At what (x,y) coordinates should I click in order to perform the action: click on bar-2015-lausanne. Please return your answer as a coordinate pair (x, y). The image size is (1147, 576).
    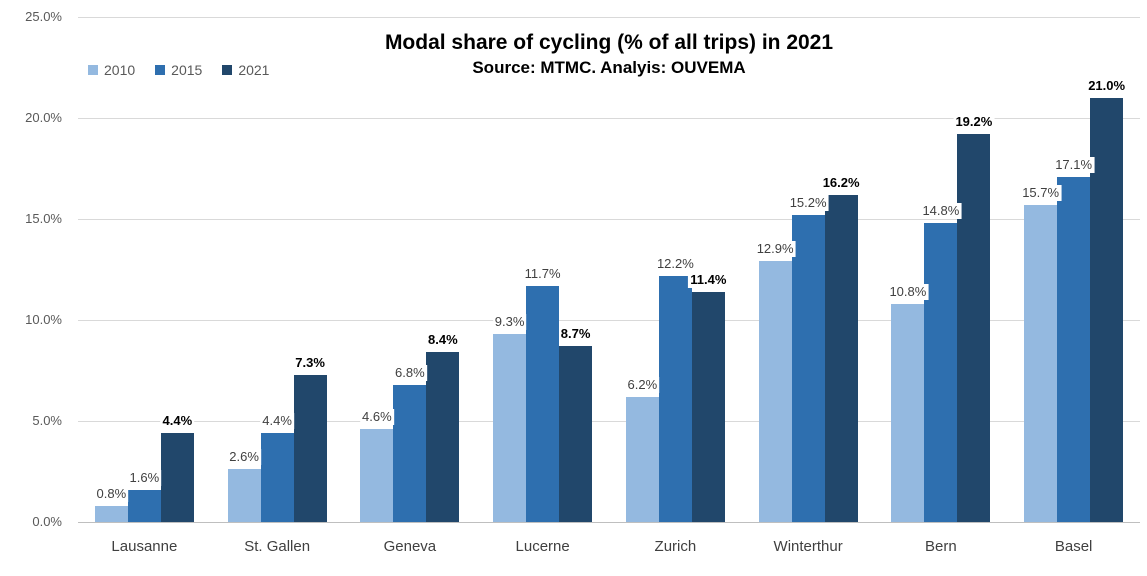
    Looking at the image, I should click on (144, 505).